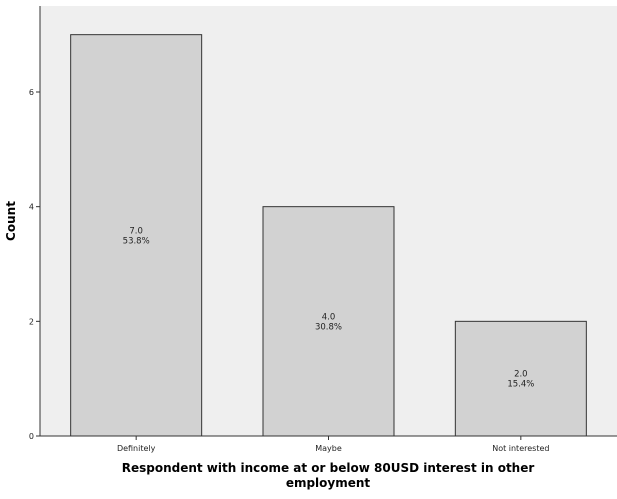  What do you see at coordinates (136, 231) in the screenshot?
I see `bar-value-label: 7.0` at bounding box center [136, 231].